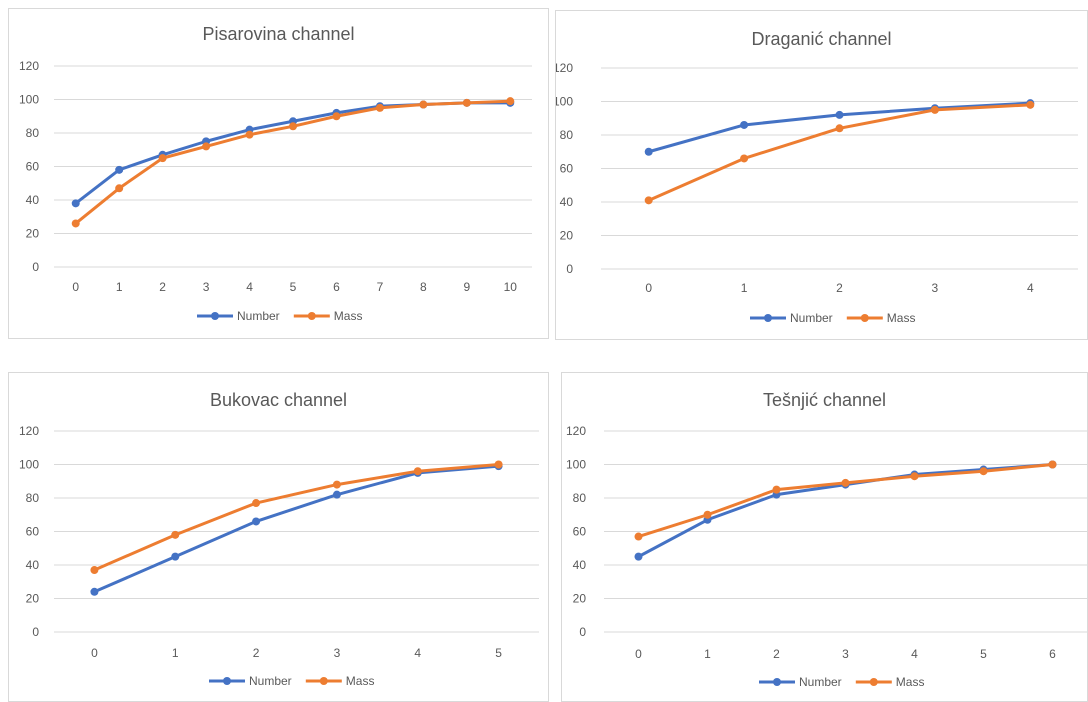 Image resolution: width=1088 pixels, height=702 pixels. What do you see at coordinates (423, 287) in the screenshot?
I see `x-tick-label: 8` at bounding box center [423, 287].